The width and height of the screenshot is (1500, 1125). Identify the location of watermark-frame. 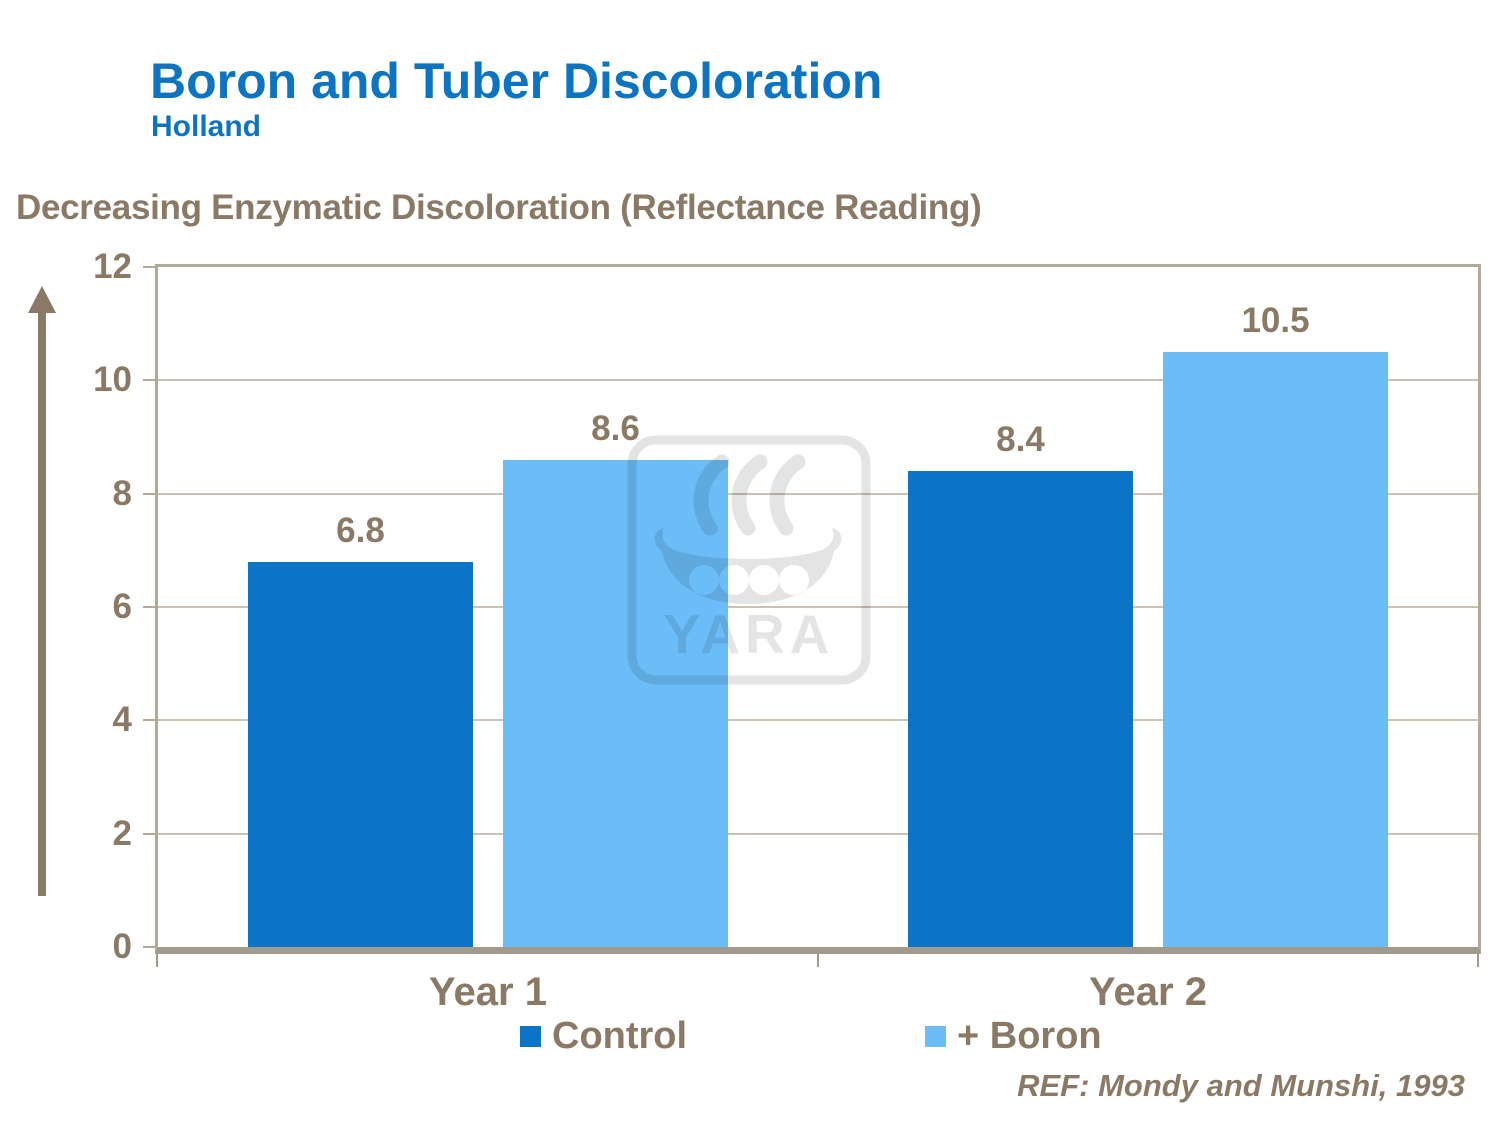
(749, 560).